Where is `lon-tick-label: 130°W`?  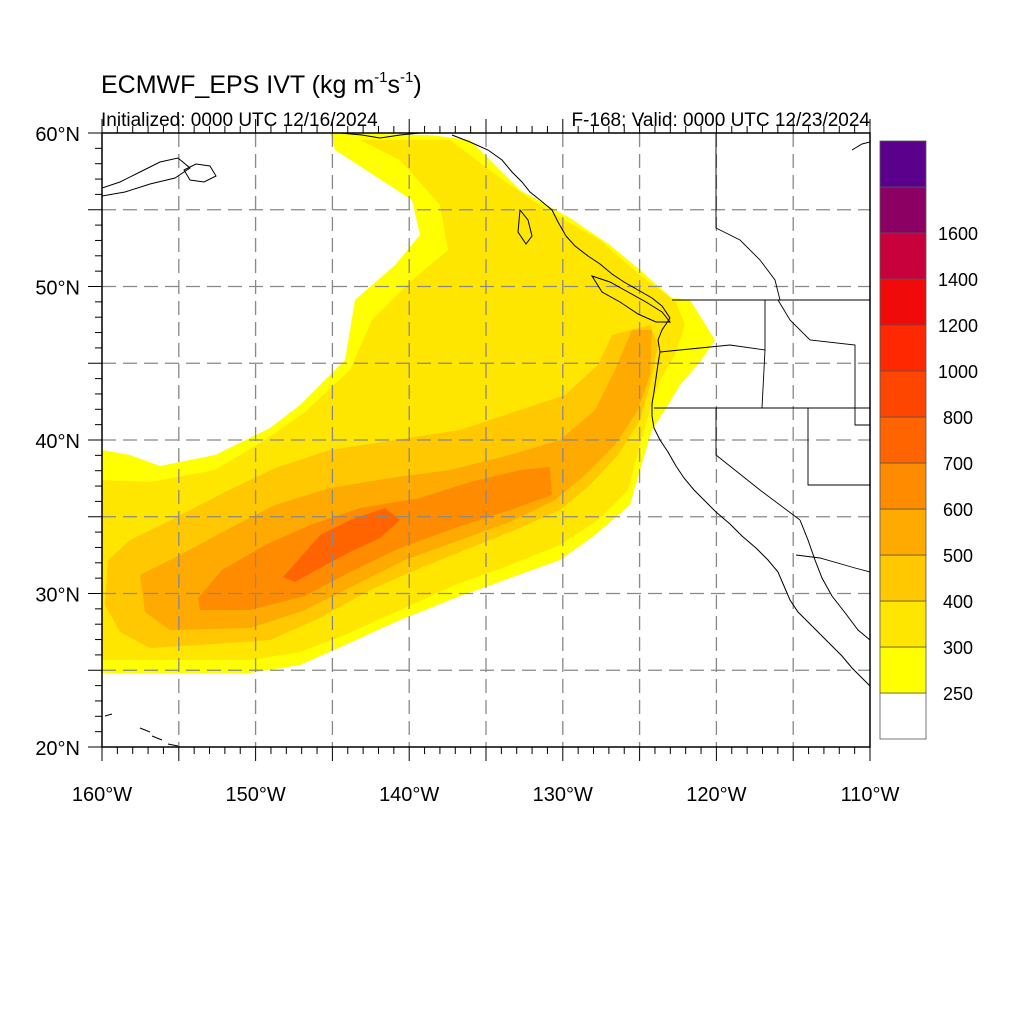 lon-tick-label: 130°W is located at coordinates (563, 795).